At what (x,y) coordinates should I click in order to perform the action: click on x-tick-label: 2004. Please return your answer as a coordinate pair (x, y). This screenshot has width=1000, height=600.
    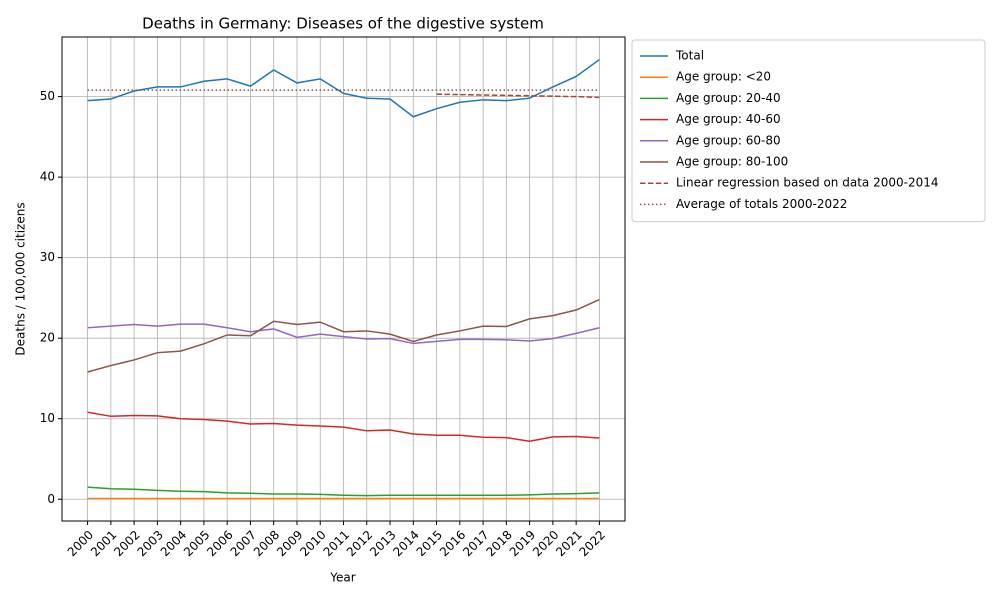
    Looking at the image, I should click on (173, 543).